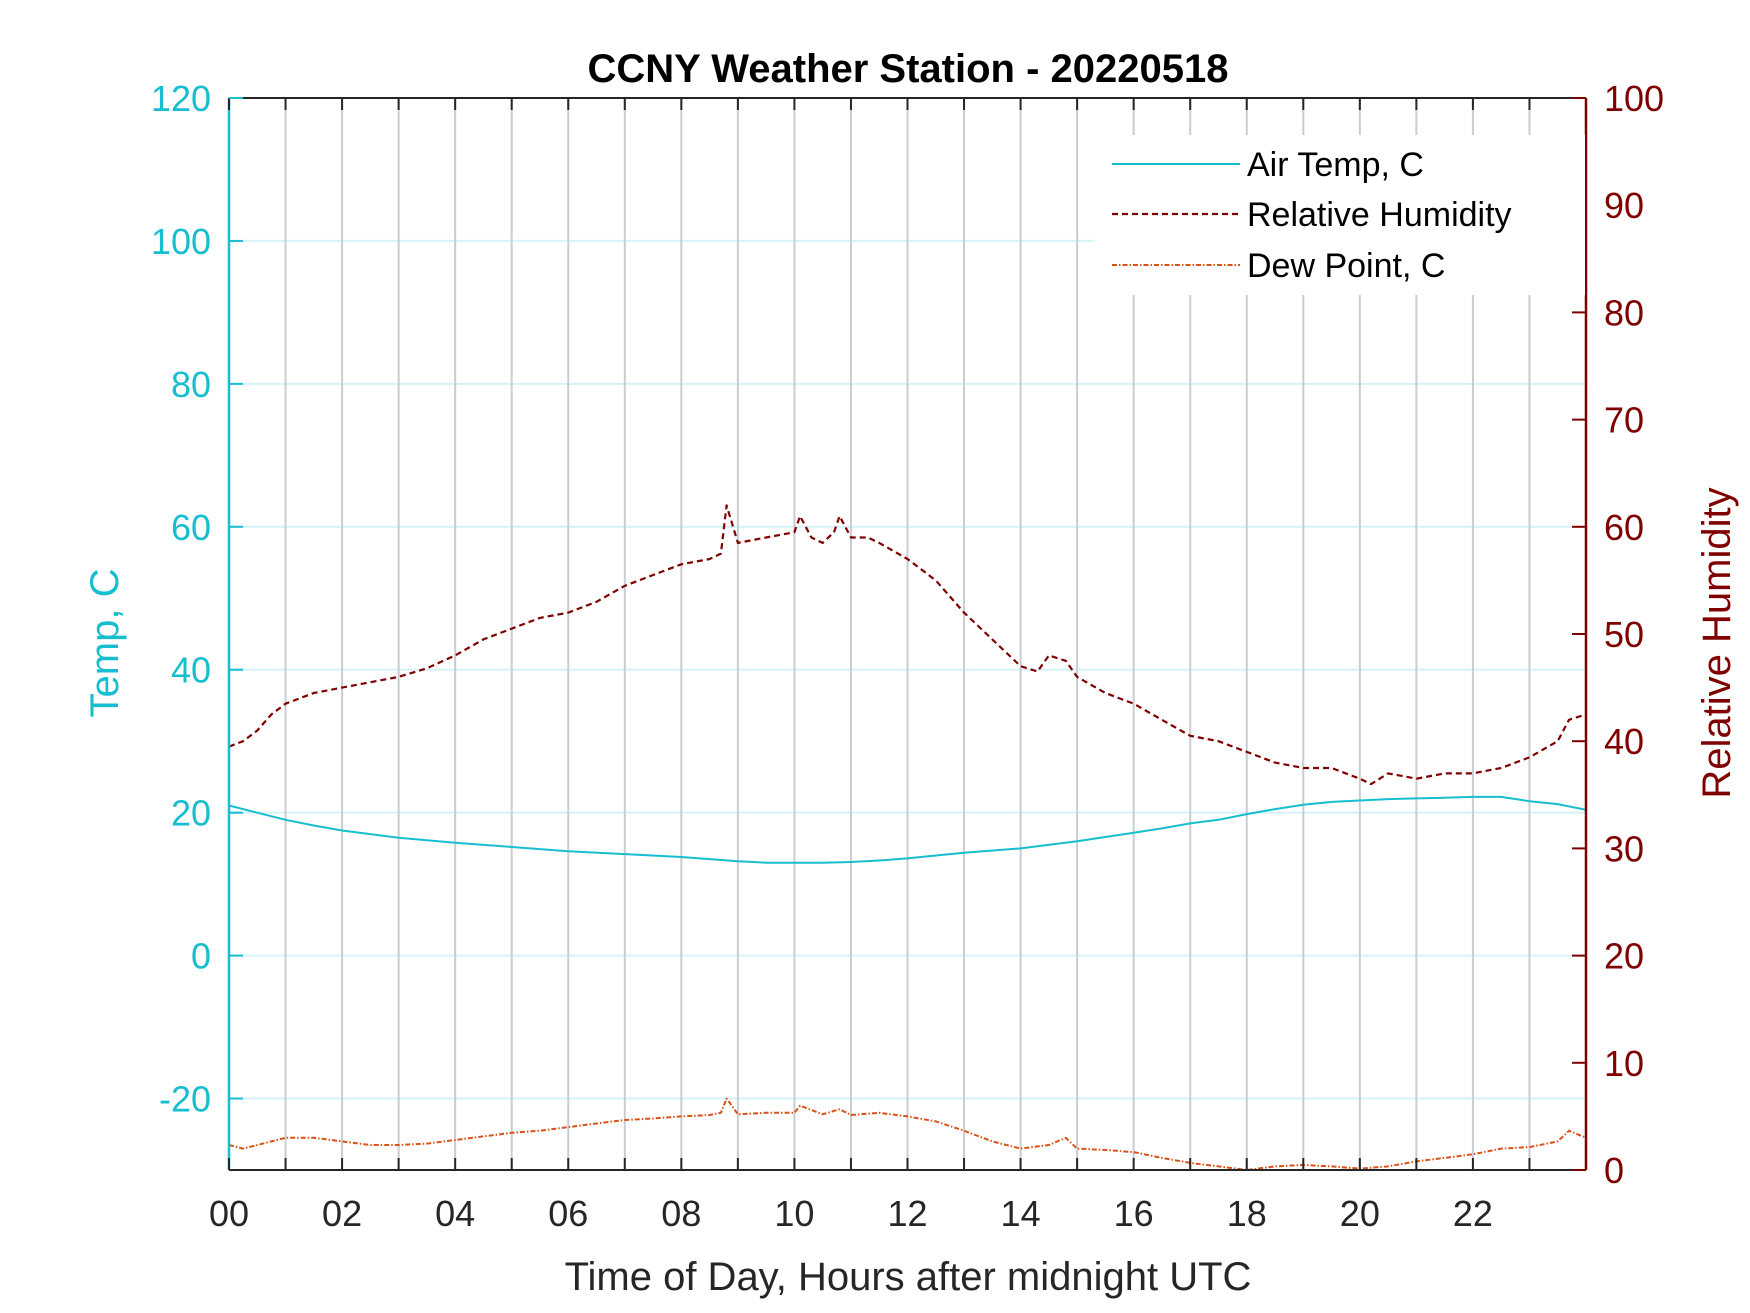  I want to click on x-tick-label-14: 14, so click(1021, 1213).